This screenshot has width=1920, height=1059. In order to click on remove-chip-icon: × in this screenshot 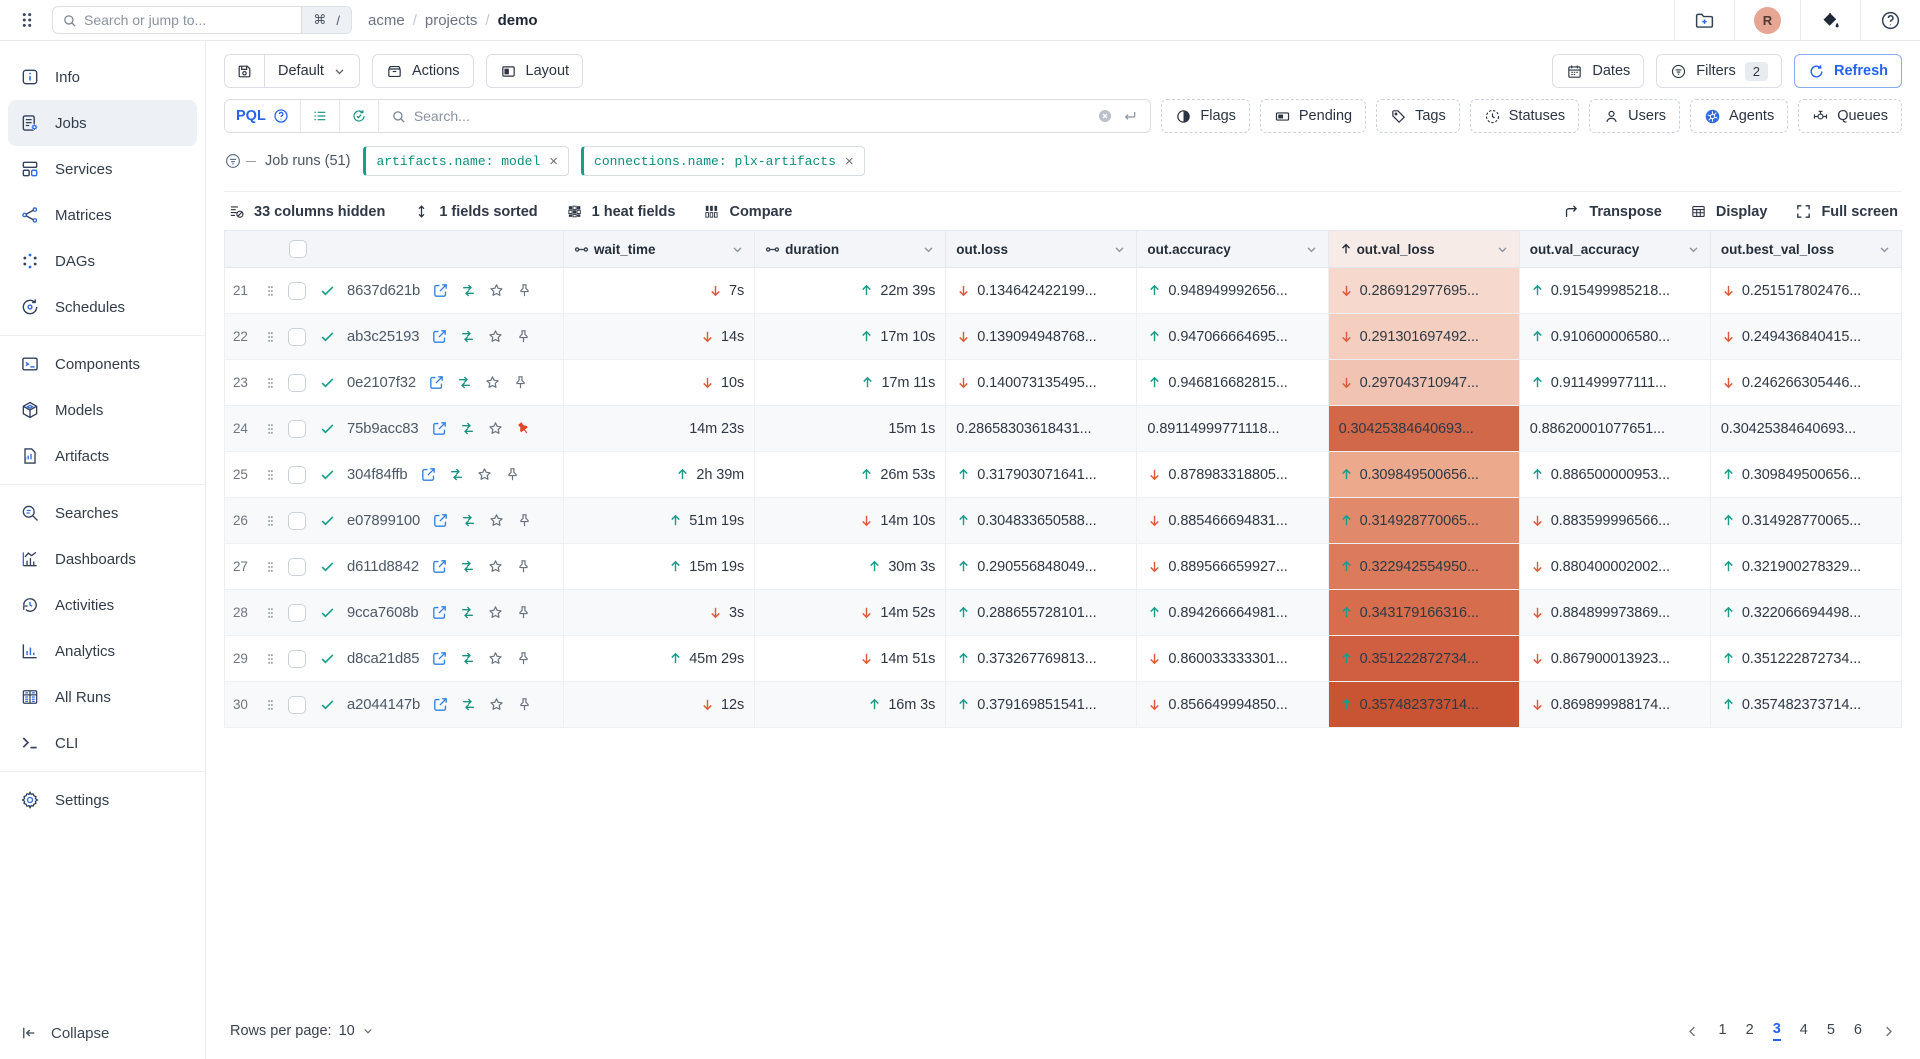, I will do `click(849, 161)`.